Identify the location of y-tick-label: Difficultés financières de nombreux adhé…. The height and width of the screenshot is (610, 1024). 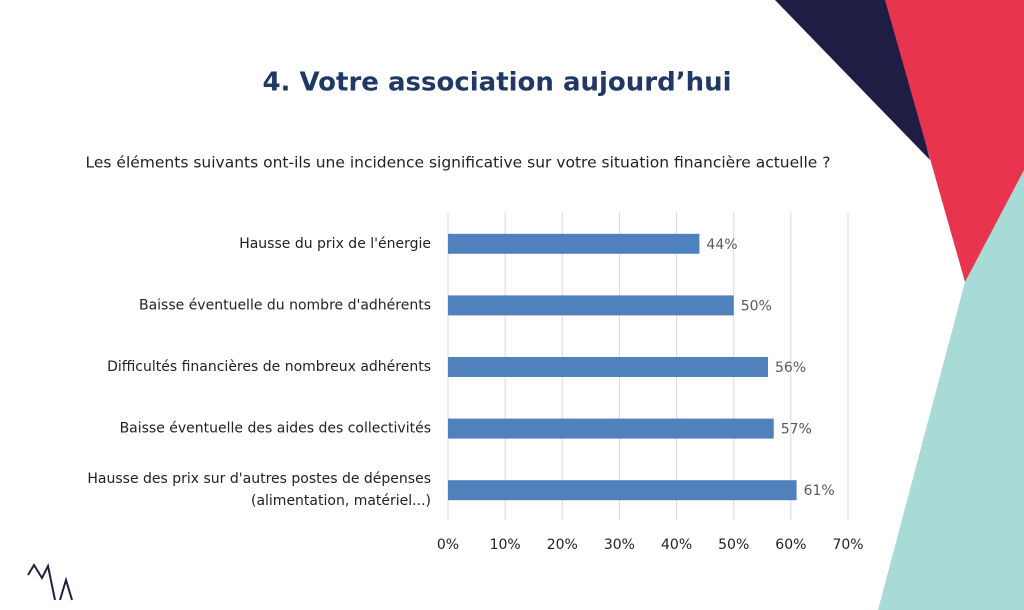
(269, 367).